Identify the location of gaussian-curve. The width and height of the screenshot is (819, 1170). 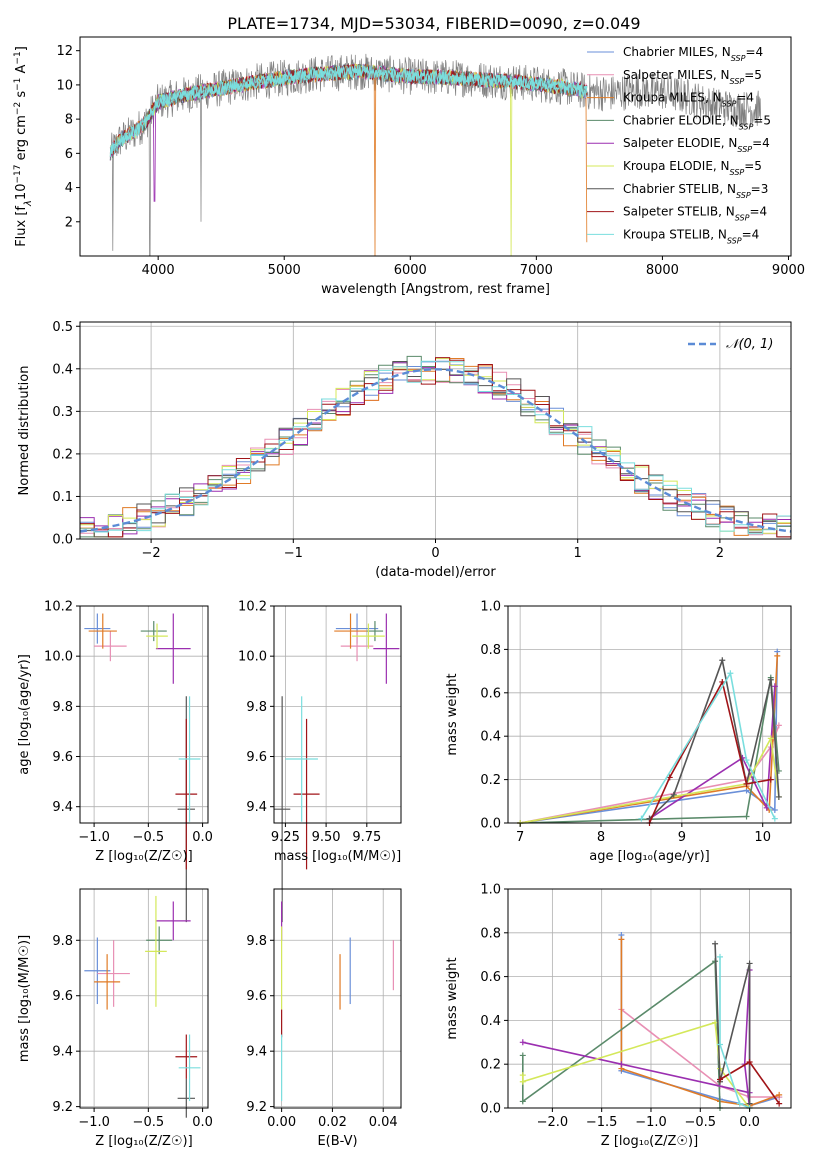
(435, 450).